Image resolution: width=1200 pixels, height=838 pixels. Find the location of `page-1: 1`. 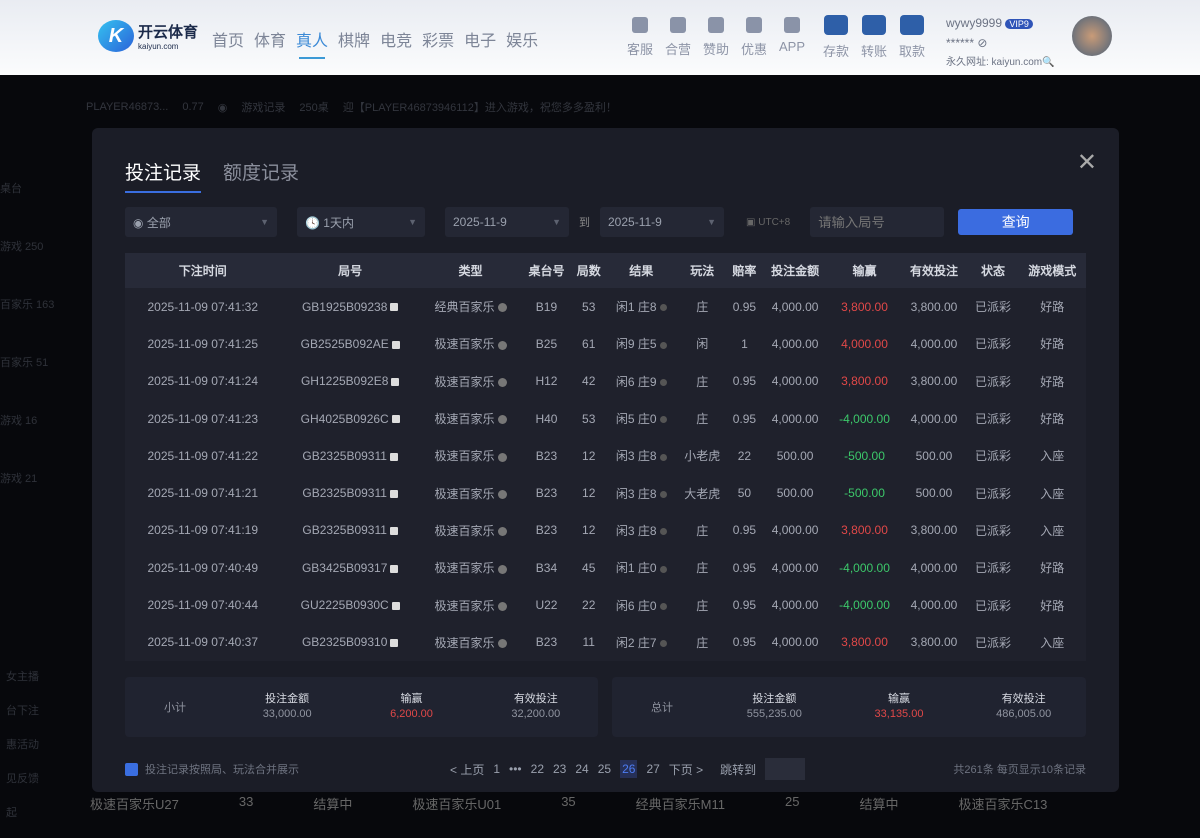

page-1: 1 is located at coordinates (497, 769).